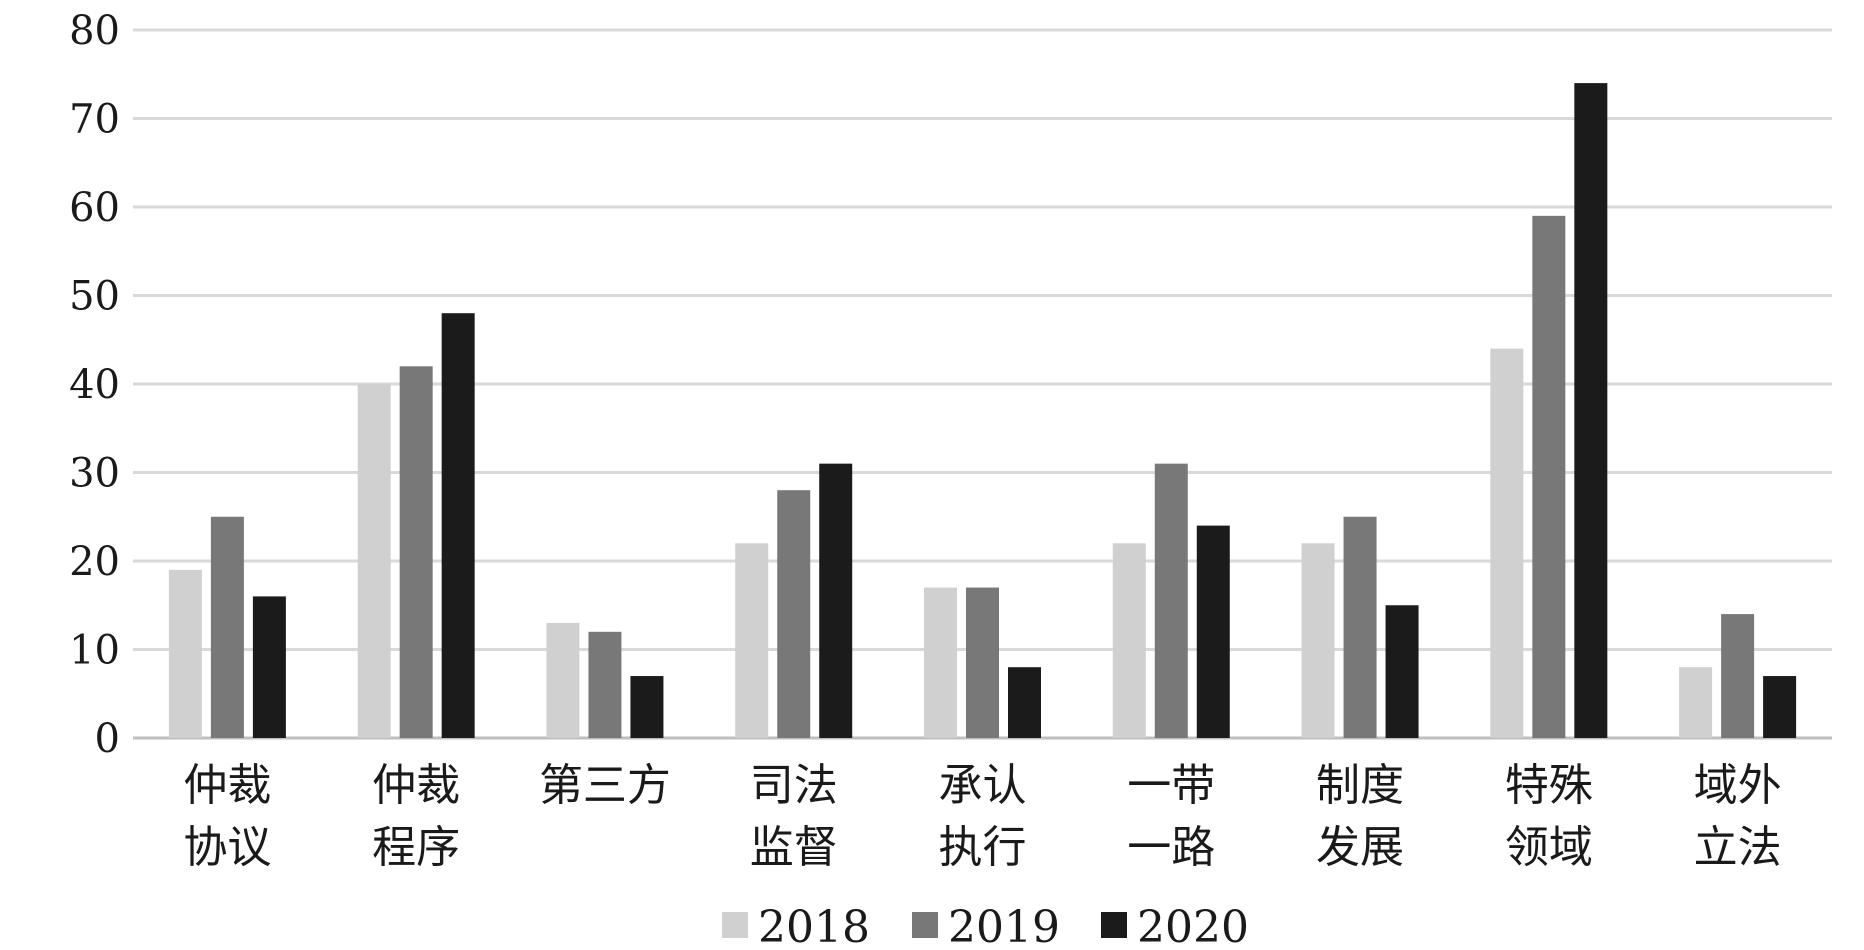 Image resolution: width=1864 pixels, height=950 pixels. What do you see at coordinates (1193, 926) in the screenshot?
I see `legend-label-2020: 2020` at bounding box center [1193, 926].